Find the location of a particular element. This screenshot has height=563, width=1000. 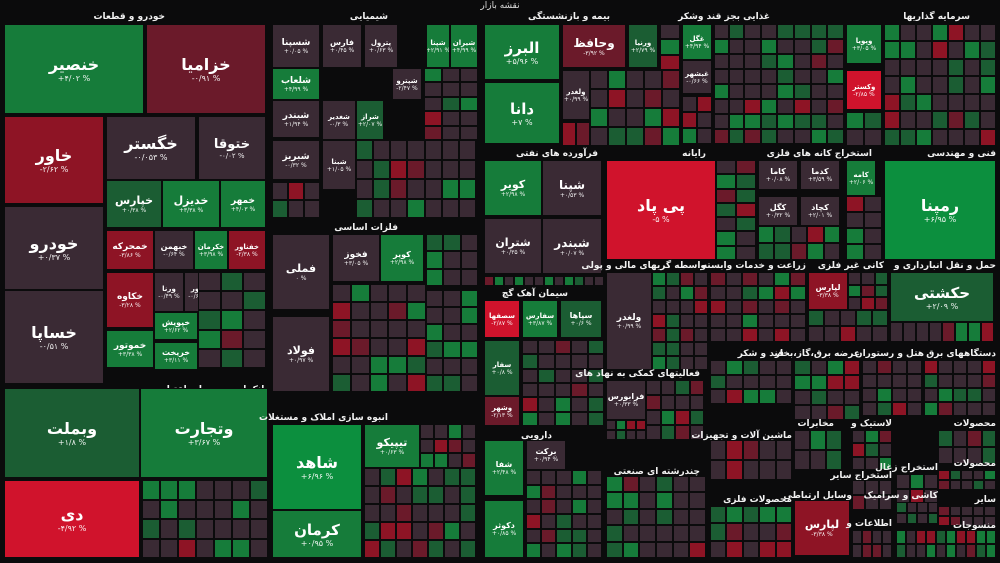

stock-tile: سفار +۰/۸ % is located at coordinates (502, 368).